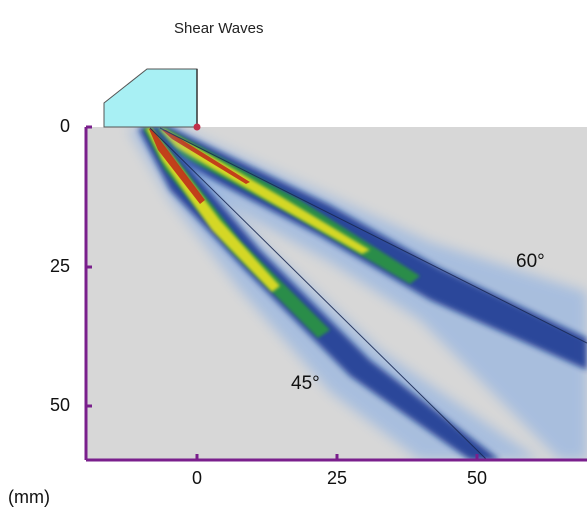 The image size is (587, 514). I want to click on beam-45-peak, so click(177, 166).